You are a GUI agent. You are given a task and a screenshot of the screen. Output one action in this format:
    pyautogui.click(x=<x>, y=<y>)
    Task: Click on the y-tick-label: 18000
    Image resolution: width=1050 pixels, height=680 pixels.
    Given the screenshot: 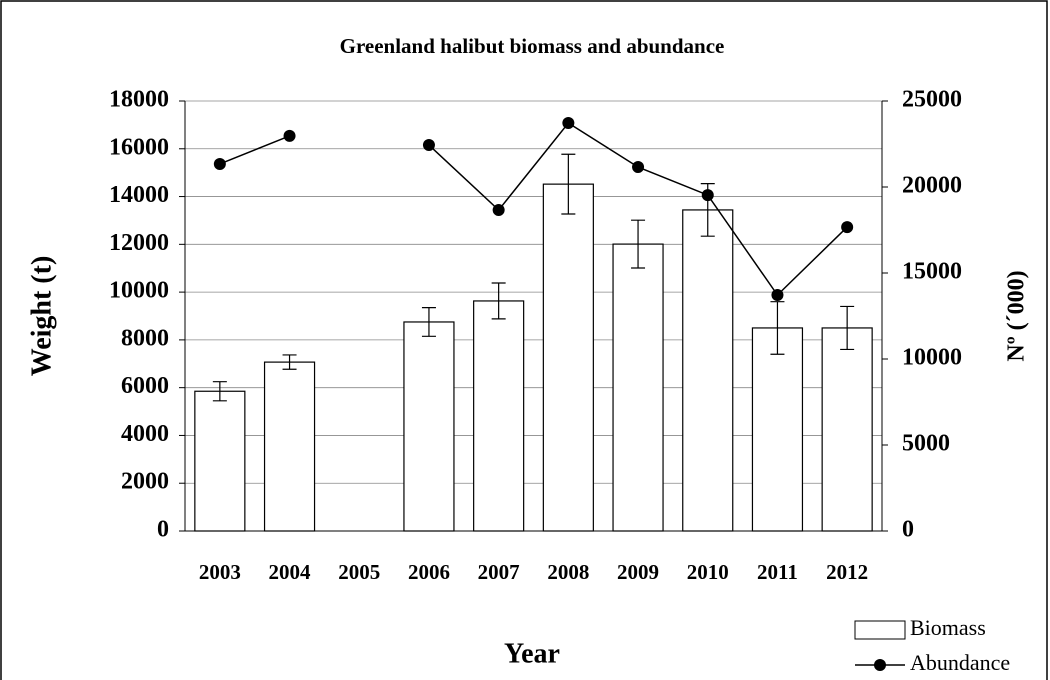 What is the action you would take?
    pyautogui.click(x=139, y=100)
    